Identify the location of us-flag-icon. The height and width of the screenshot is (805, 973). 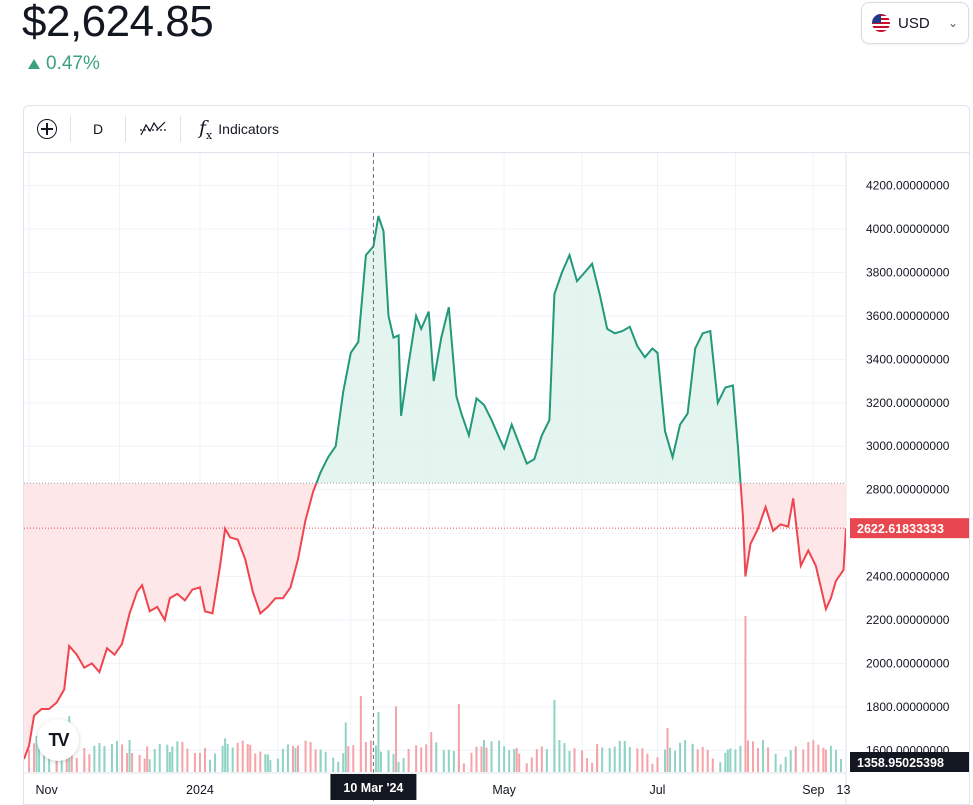
(881, 23).